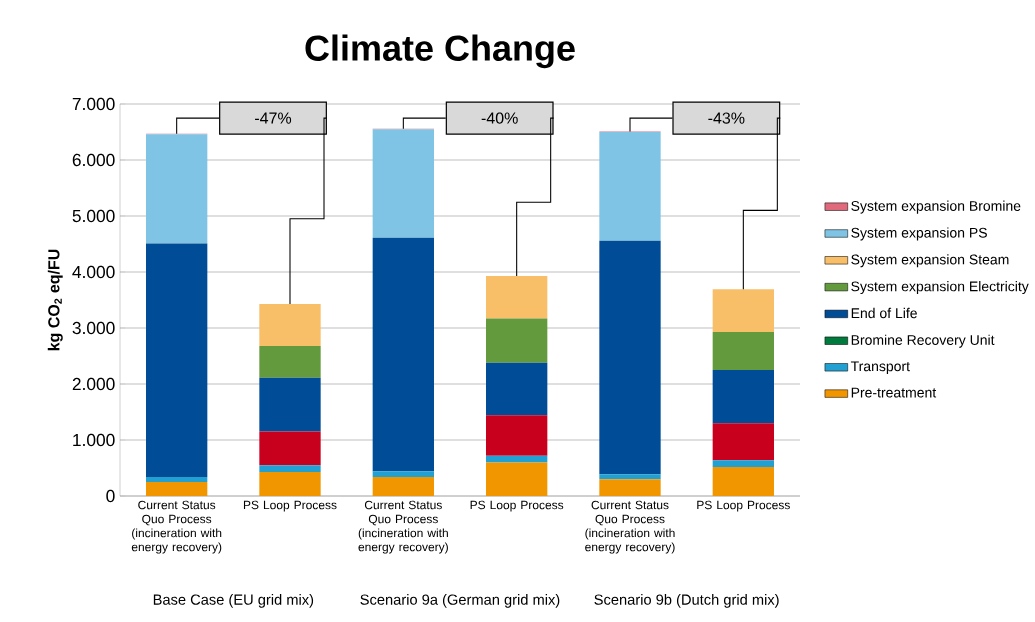 Image resolution: width=1035 pixels, height=622 pixels. What do you see at coordinates (55, 300) in the screenshot?
I see `y-axis-title: kg CO$_{2}$ eq/FU` at bounding box center [55, 300].